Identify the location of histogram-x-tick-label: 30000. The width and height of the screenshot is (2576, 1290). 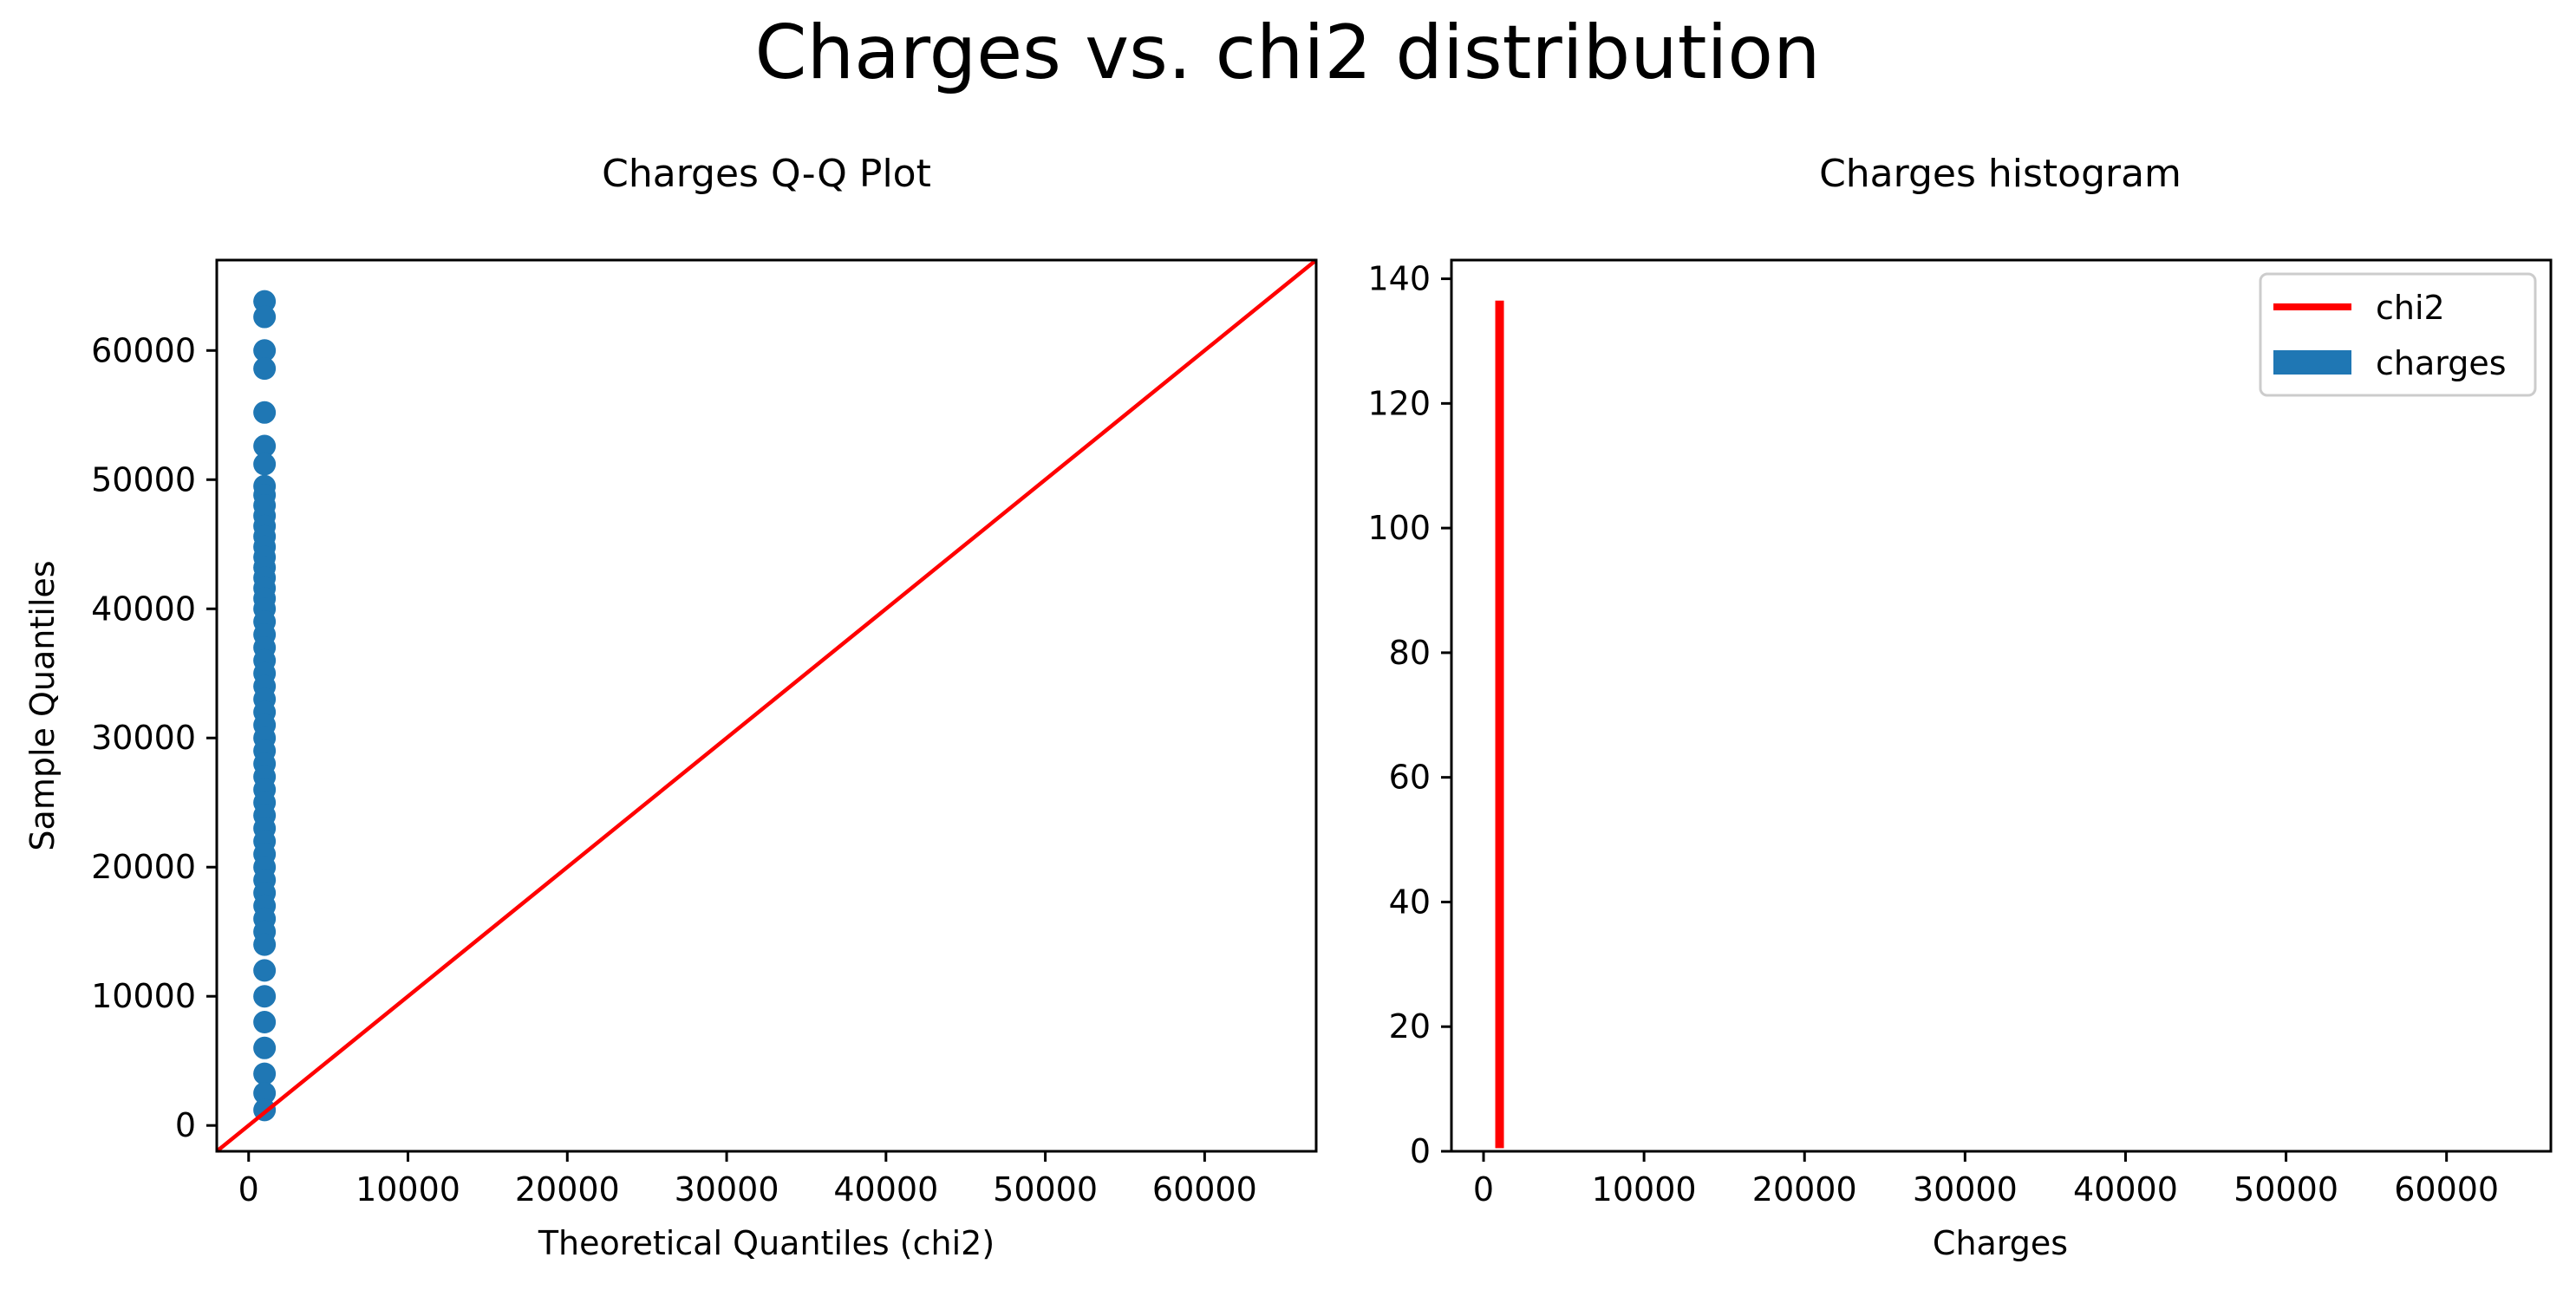
(1965, 1190).